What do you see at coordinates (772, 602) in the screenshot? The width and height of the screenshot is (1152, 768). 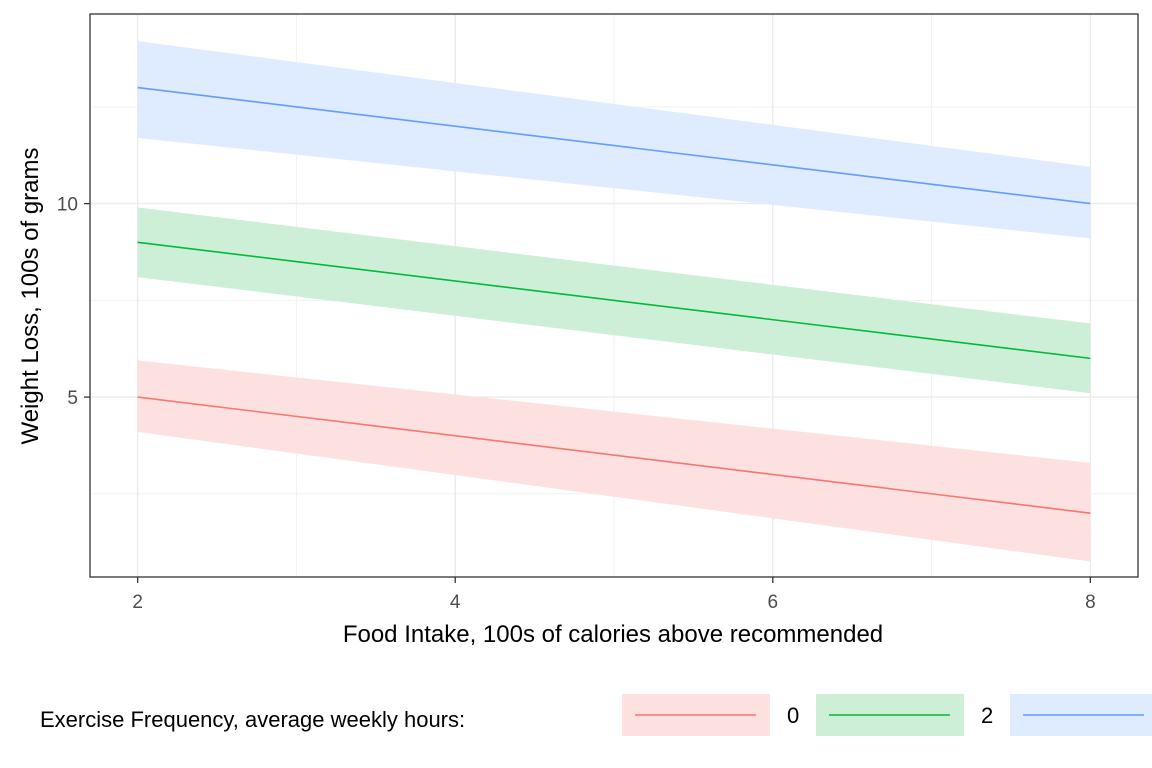 I see `x-tick-label: 6` at bounding box center [772, 602].